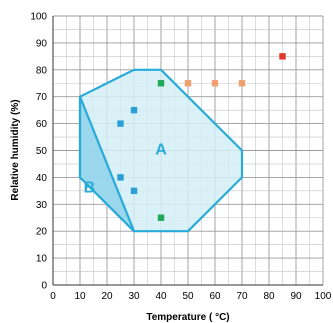  Describe the element at coordinates (242, 296) in the screenshot. I see `x-tick-label: 70` at that location.